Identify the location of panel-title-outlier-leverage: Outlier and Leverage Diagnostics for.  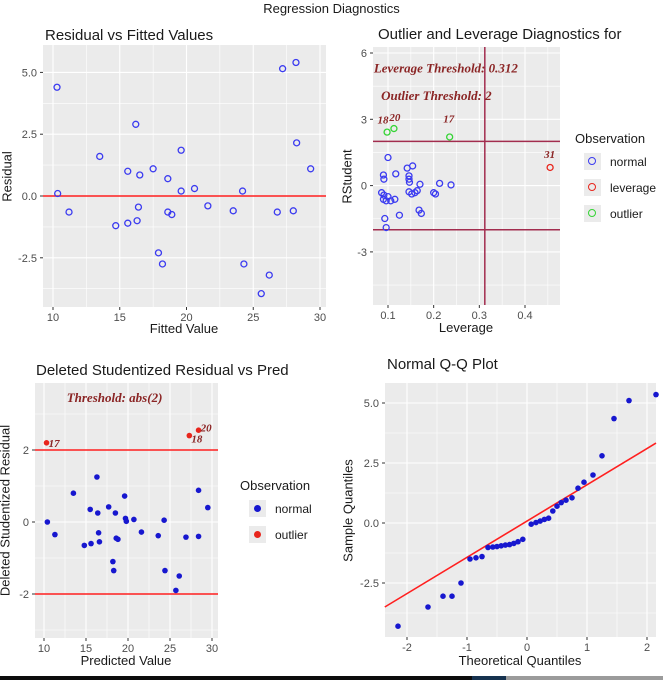
(500, 34).